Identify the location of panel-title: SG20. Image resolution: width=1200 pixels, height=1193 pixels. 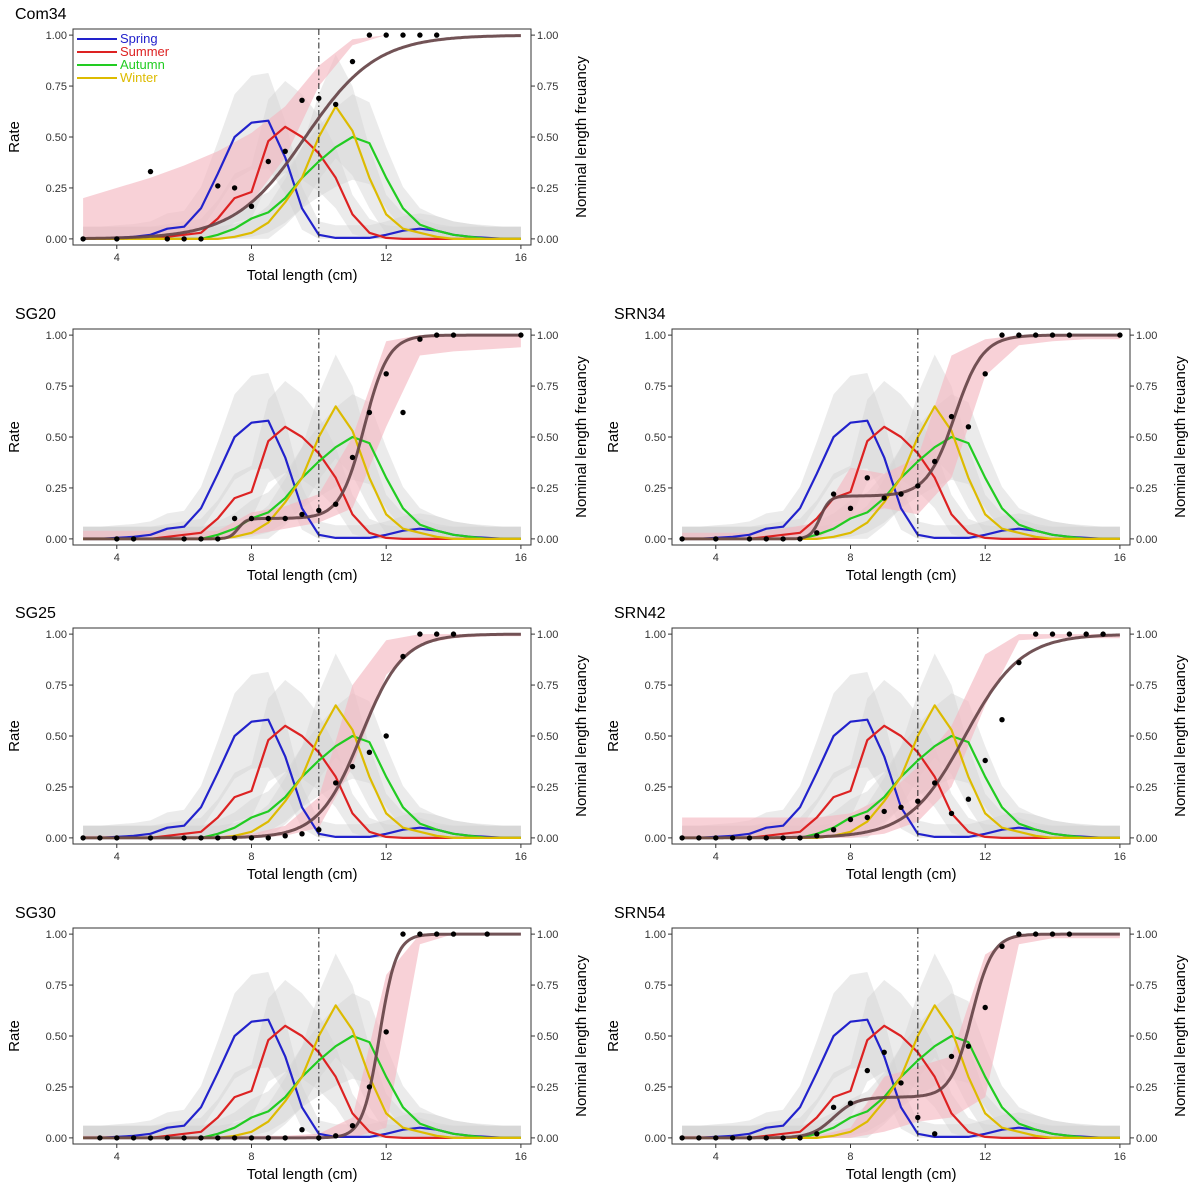
(35, 314).